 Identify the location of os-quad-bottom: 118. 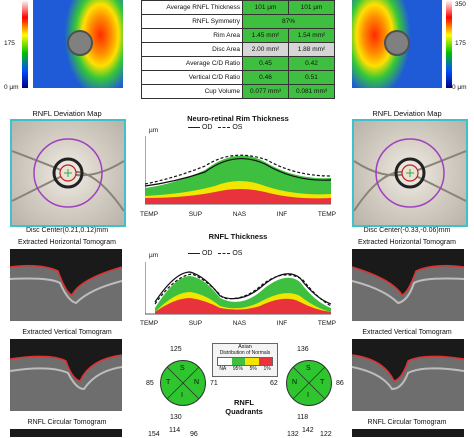
(303, 417).